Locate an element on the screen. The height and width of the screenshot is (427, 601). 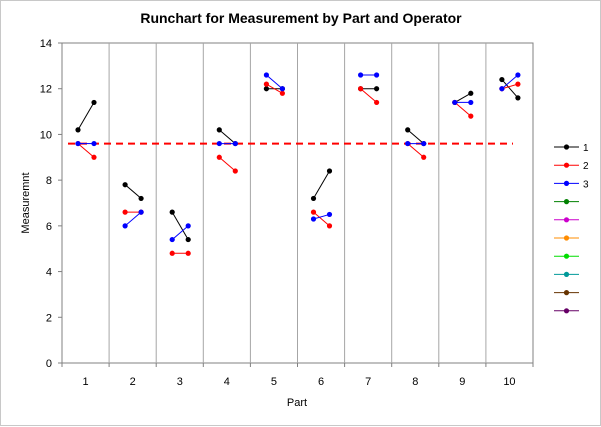
legend-label: 1 is located at coordinates (586, 148).